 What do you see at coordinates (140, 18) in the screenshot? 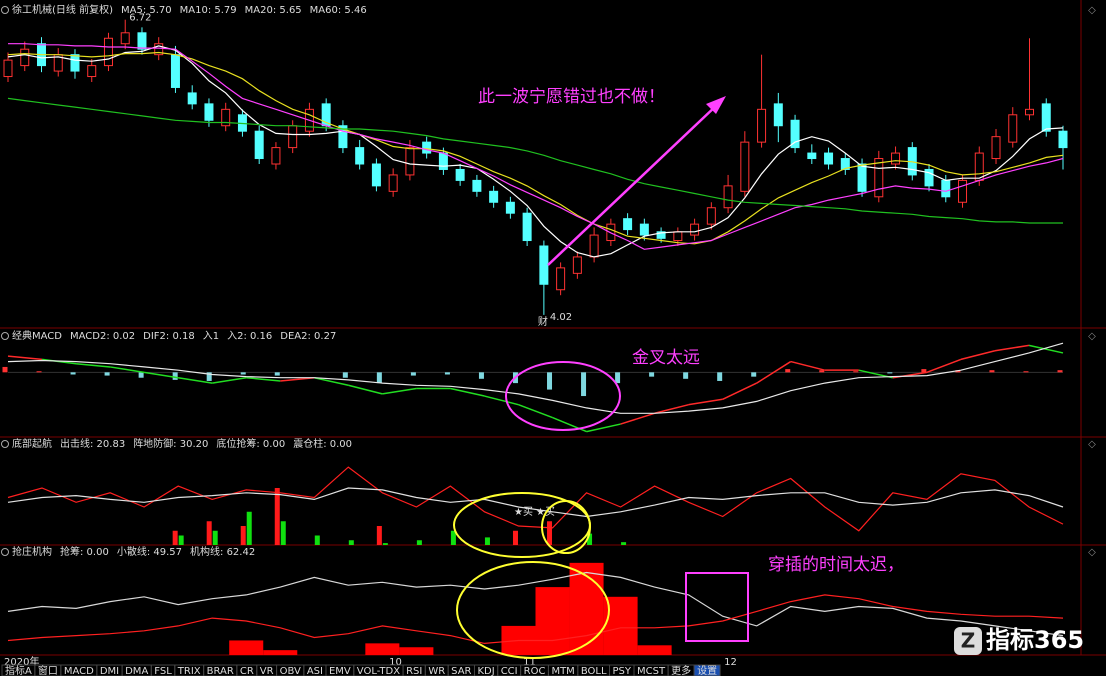
I see `max-price-label: 6.72` at bounding box center [140, 18].